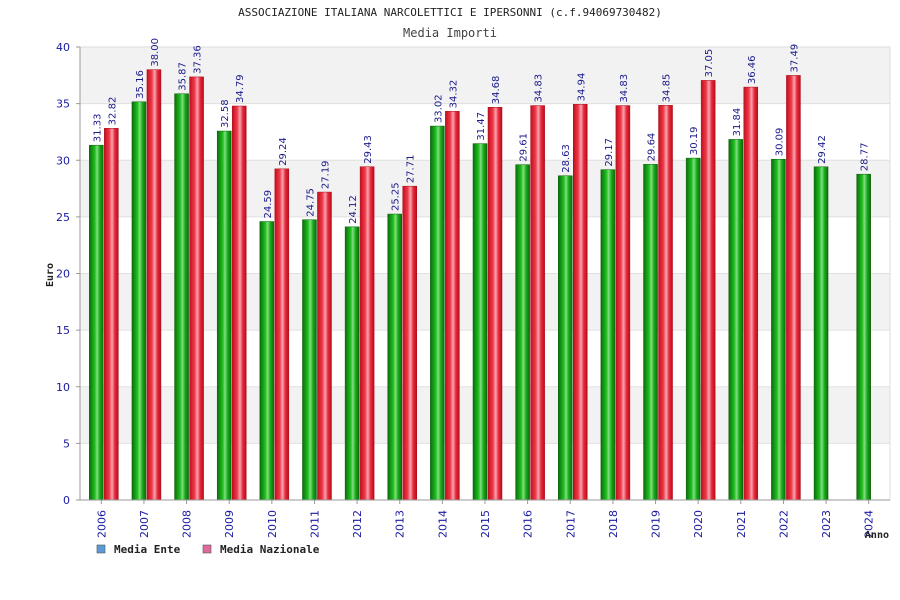 Image resolution: width=900 pixels, height=600 pixels. What do you see at coordinates (353, 209) in the screenshot?
I see `value-label-media-ente: 24.12` at bounding box center [353, 209].